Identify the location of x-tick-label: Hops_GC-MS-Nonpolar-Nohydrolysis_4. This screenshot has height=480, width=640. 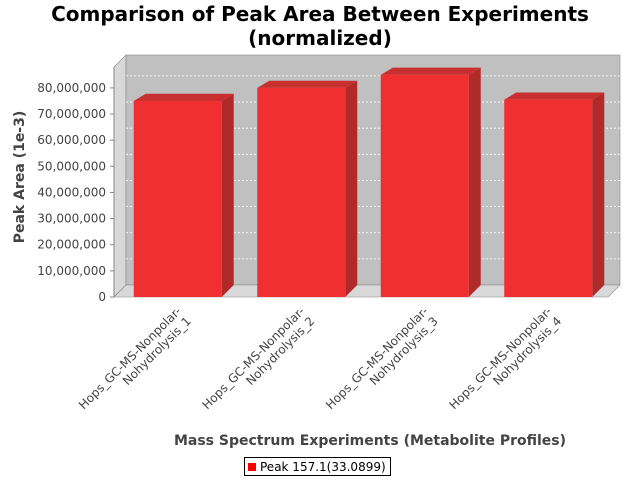
(505, 363).